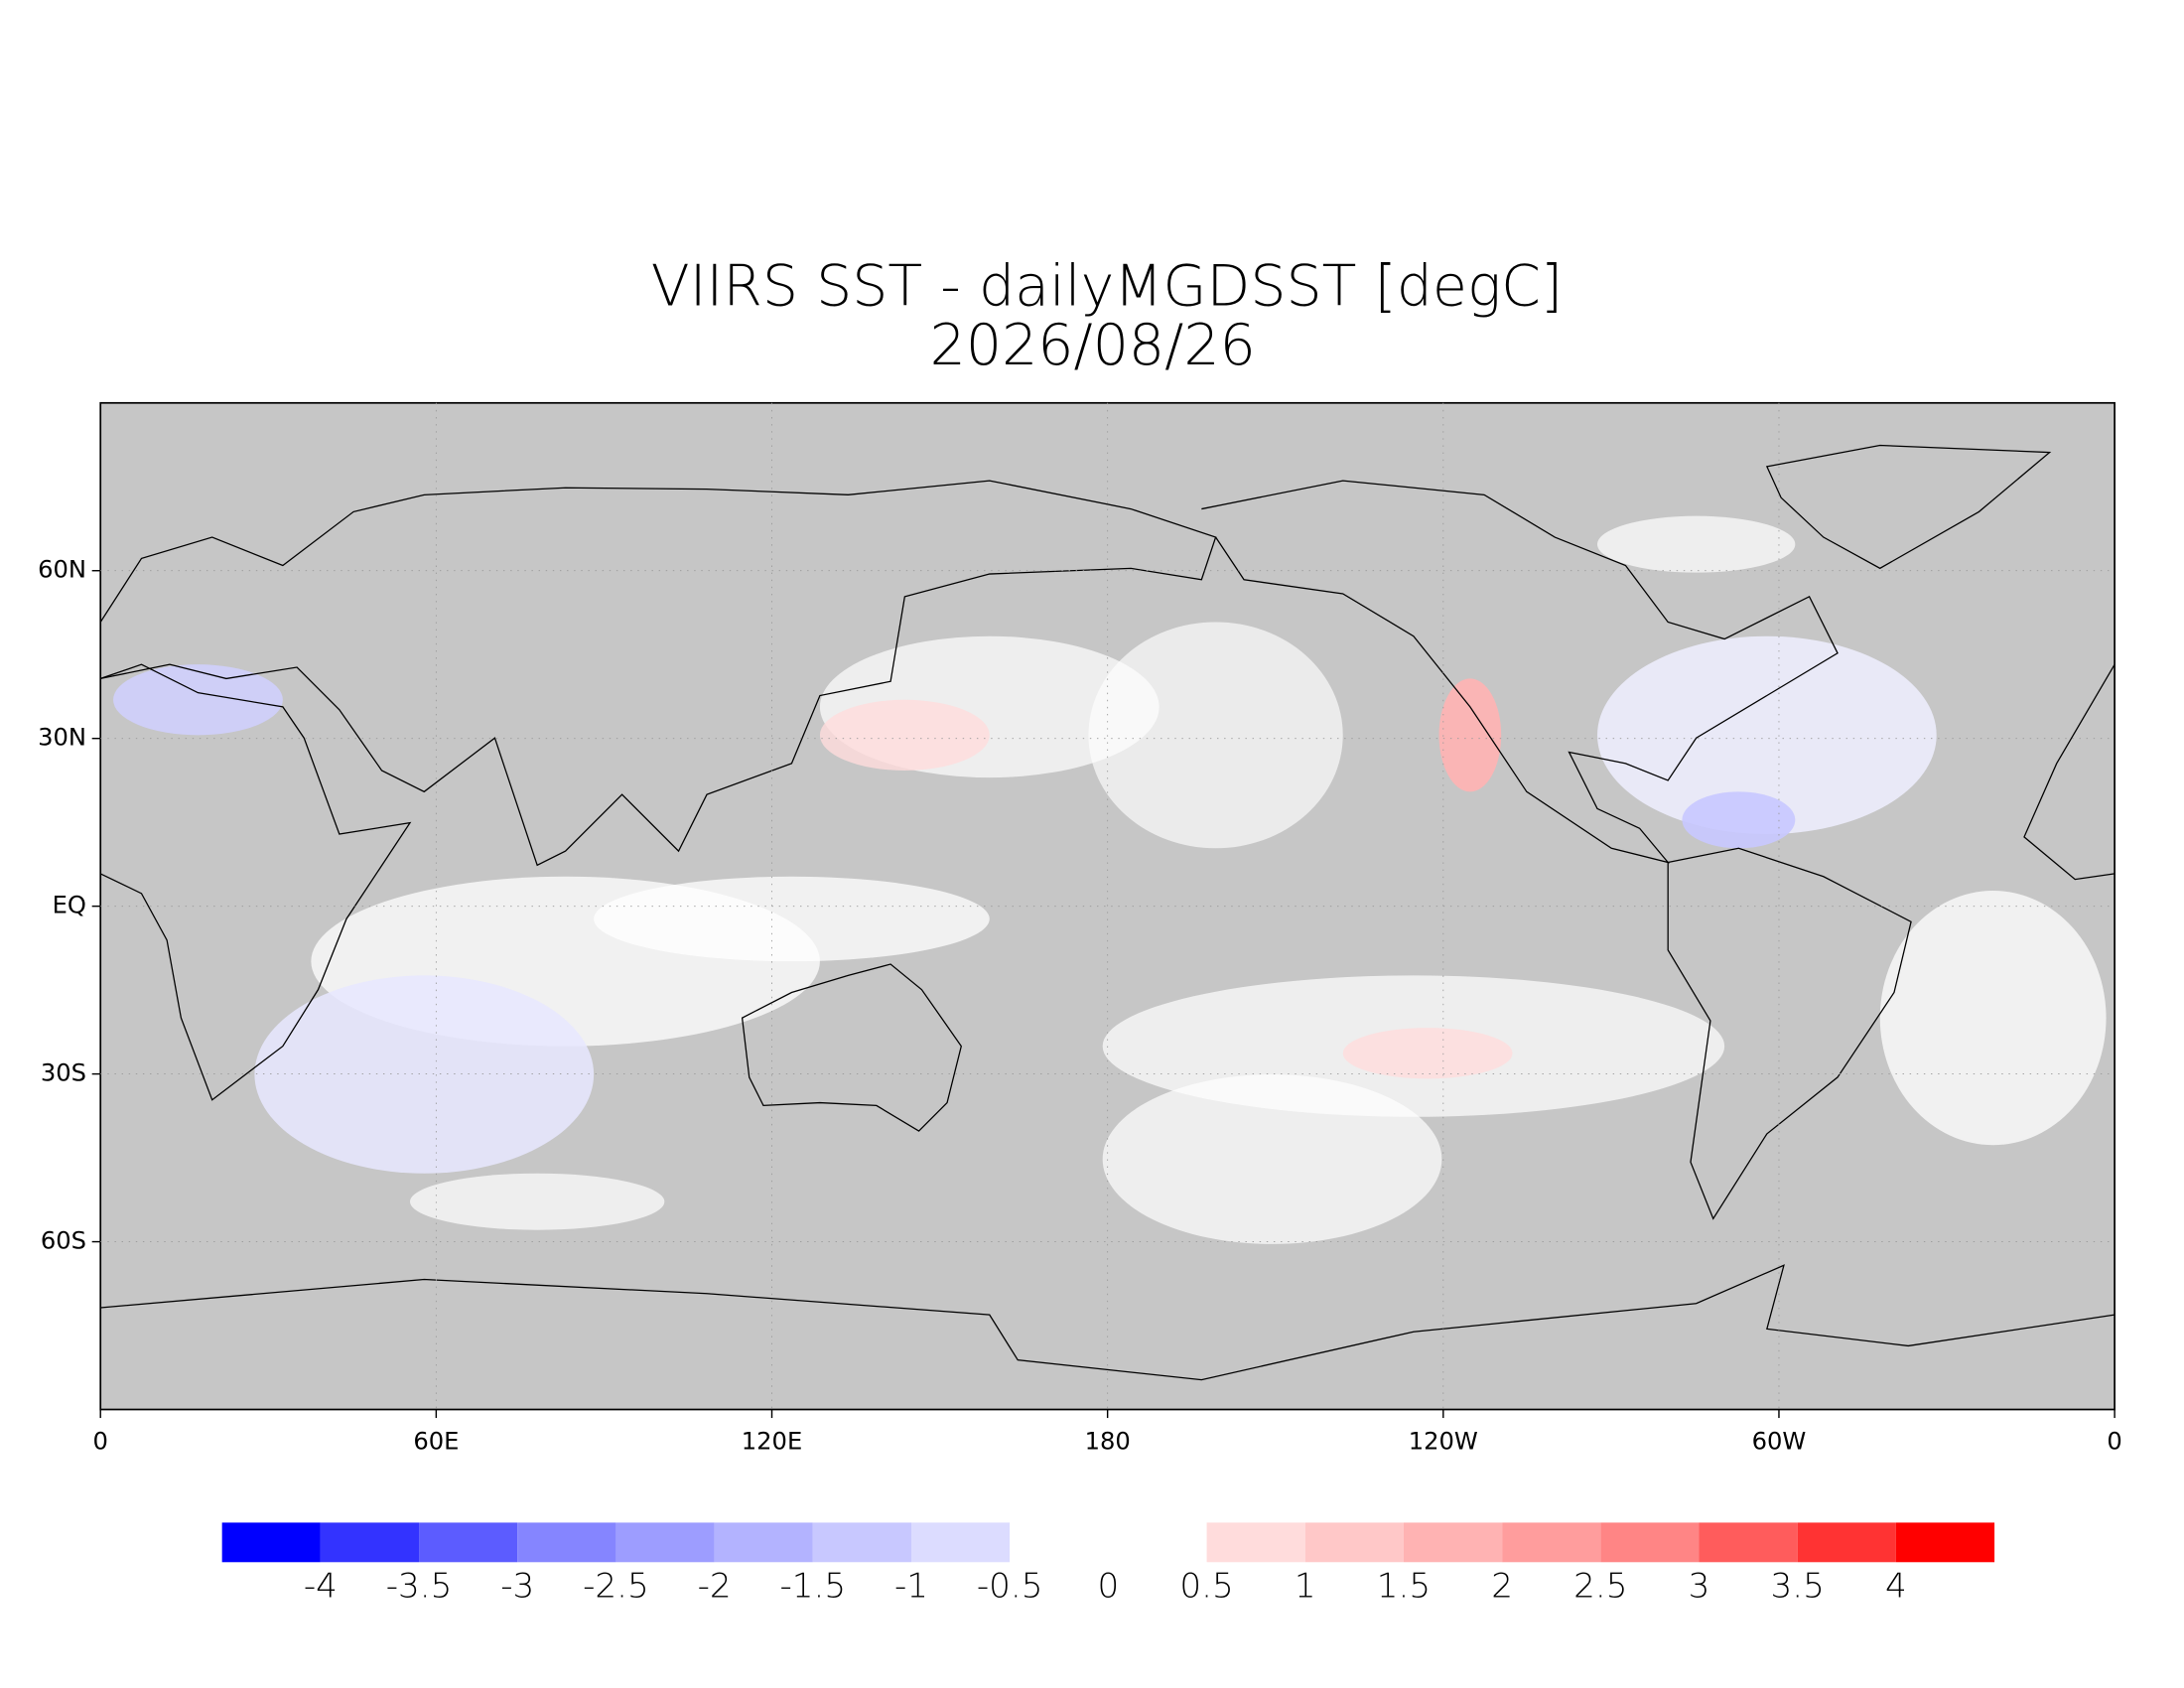 The image size is (2184, 1688). I want to click on y-tick-label: 30N, so click(62, 738).